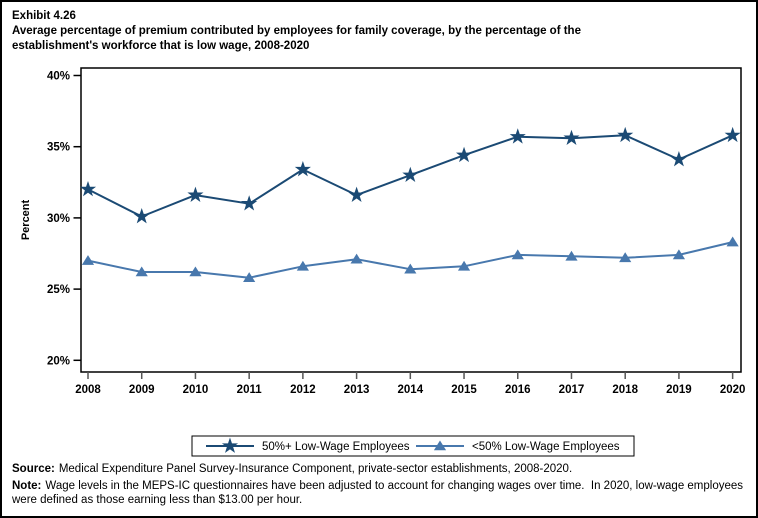 This screenshot has width=758, height=518. Describe the element at coordinates (413, 446) in the screenshot. I see `legend-box` at that location.